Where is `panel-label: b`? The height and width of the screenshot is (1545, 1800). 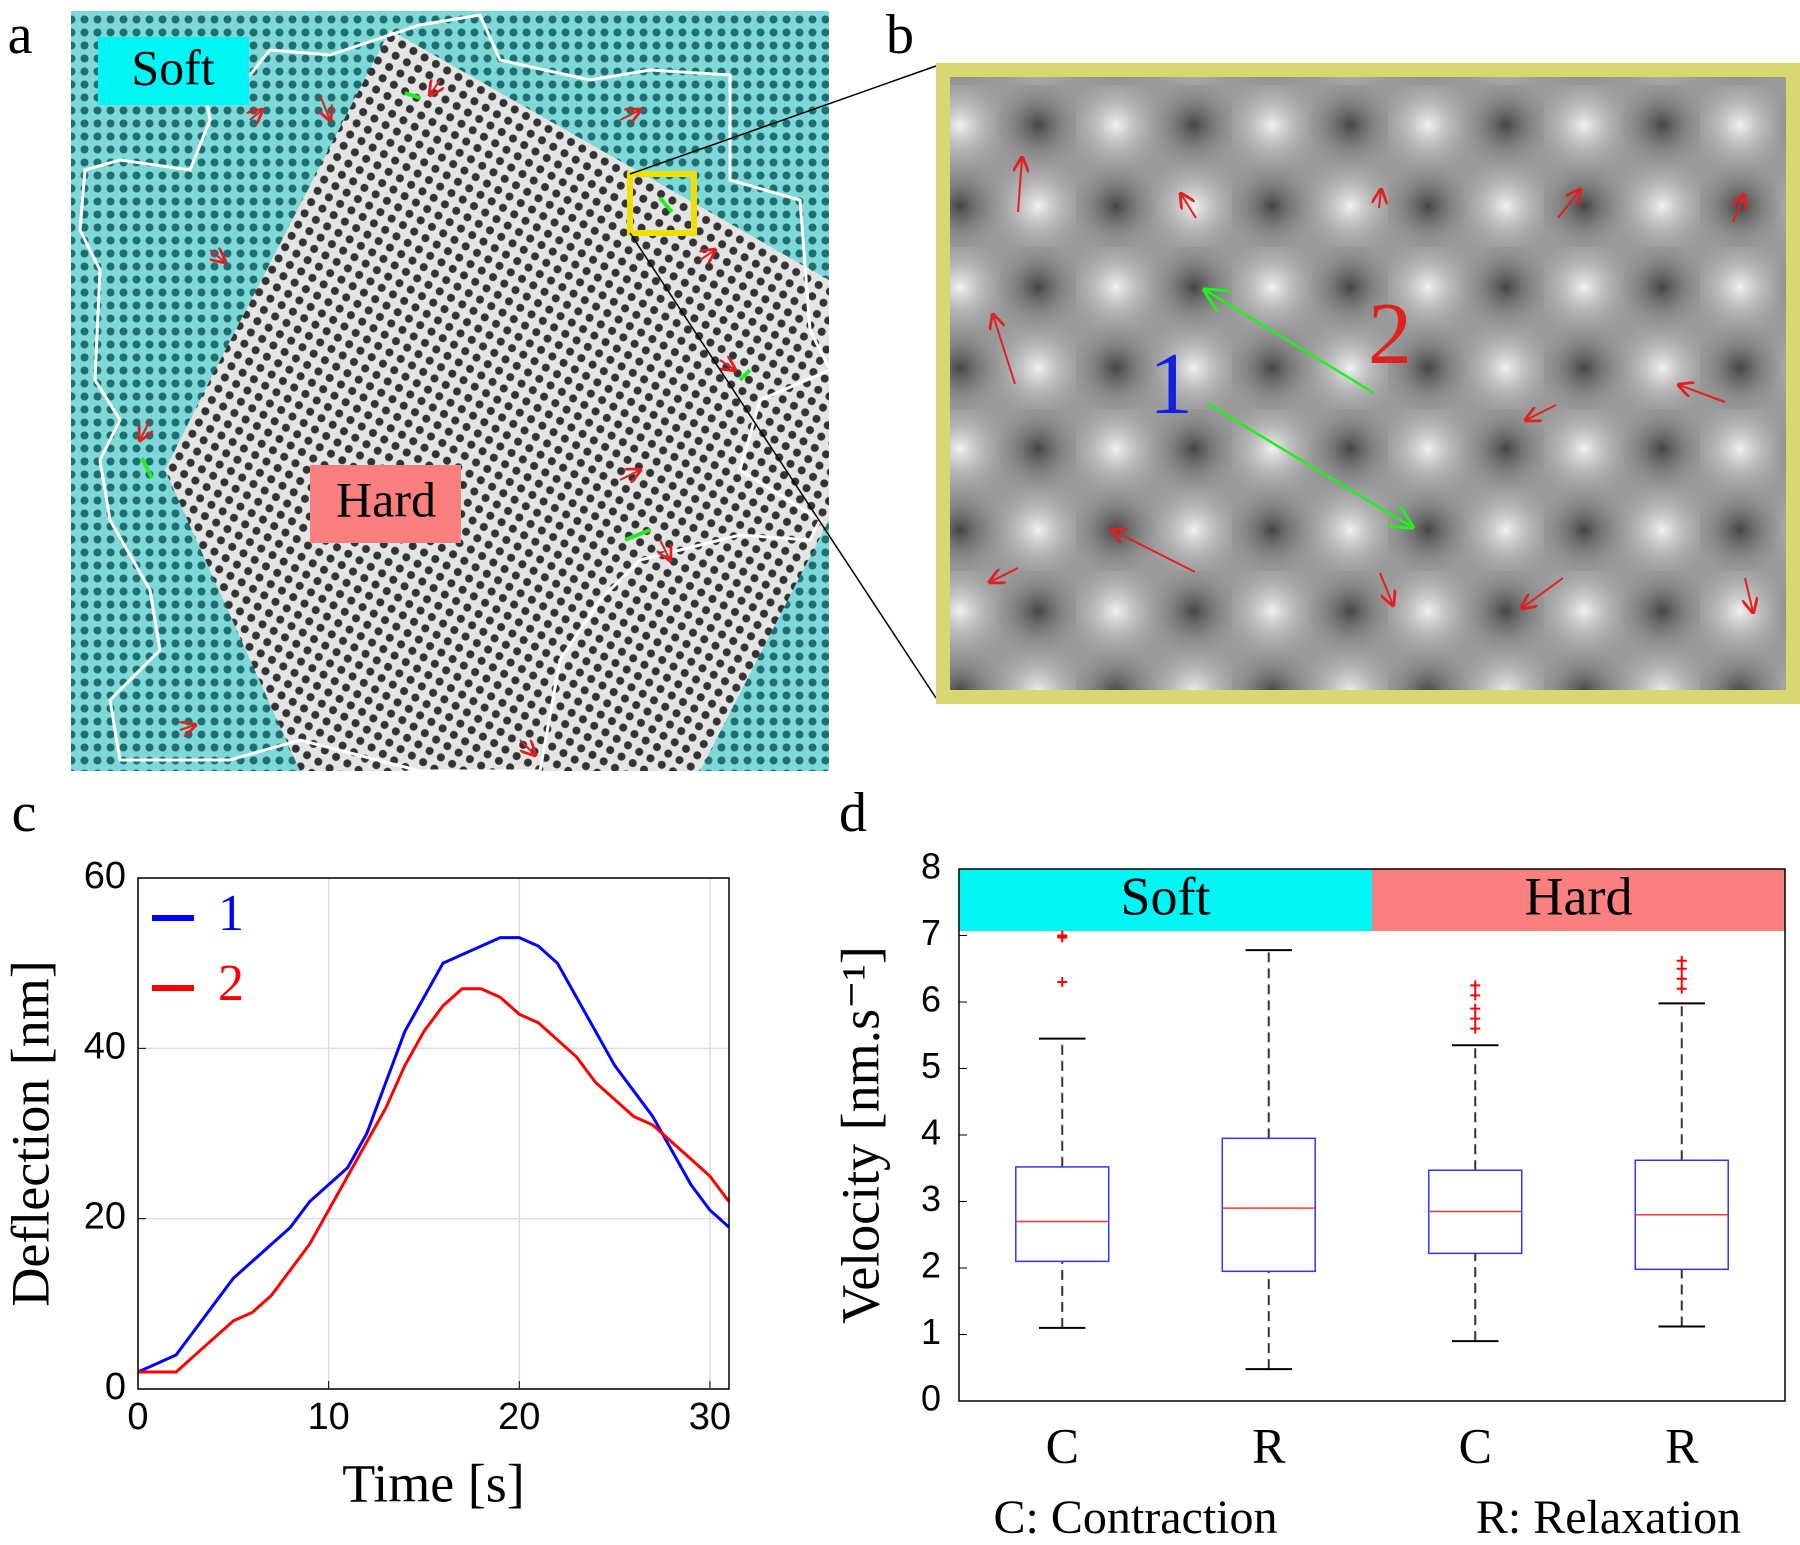
panel-label: b is located at coordinates (900, 35).